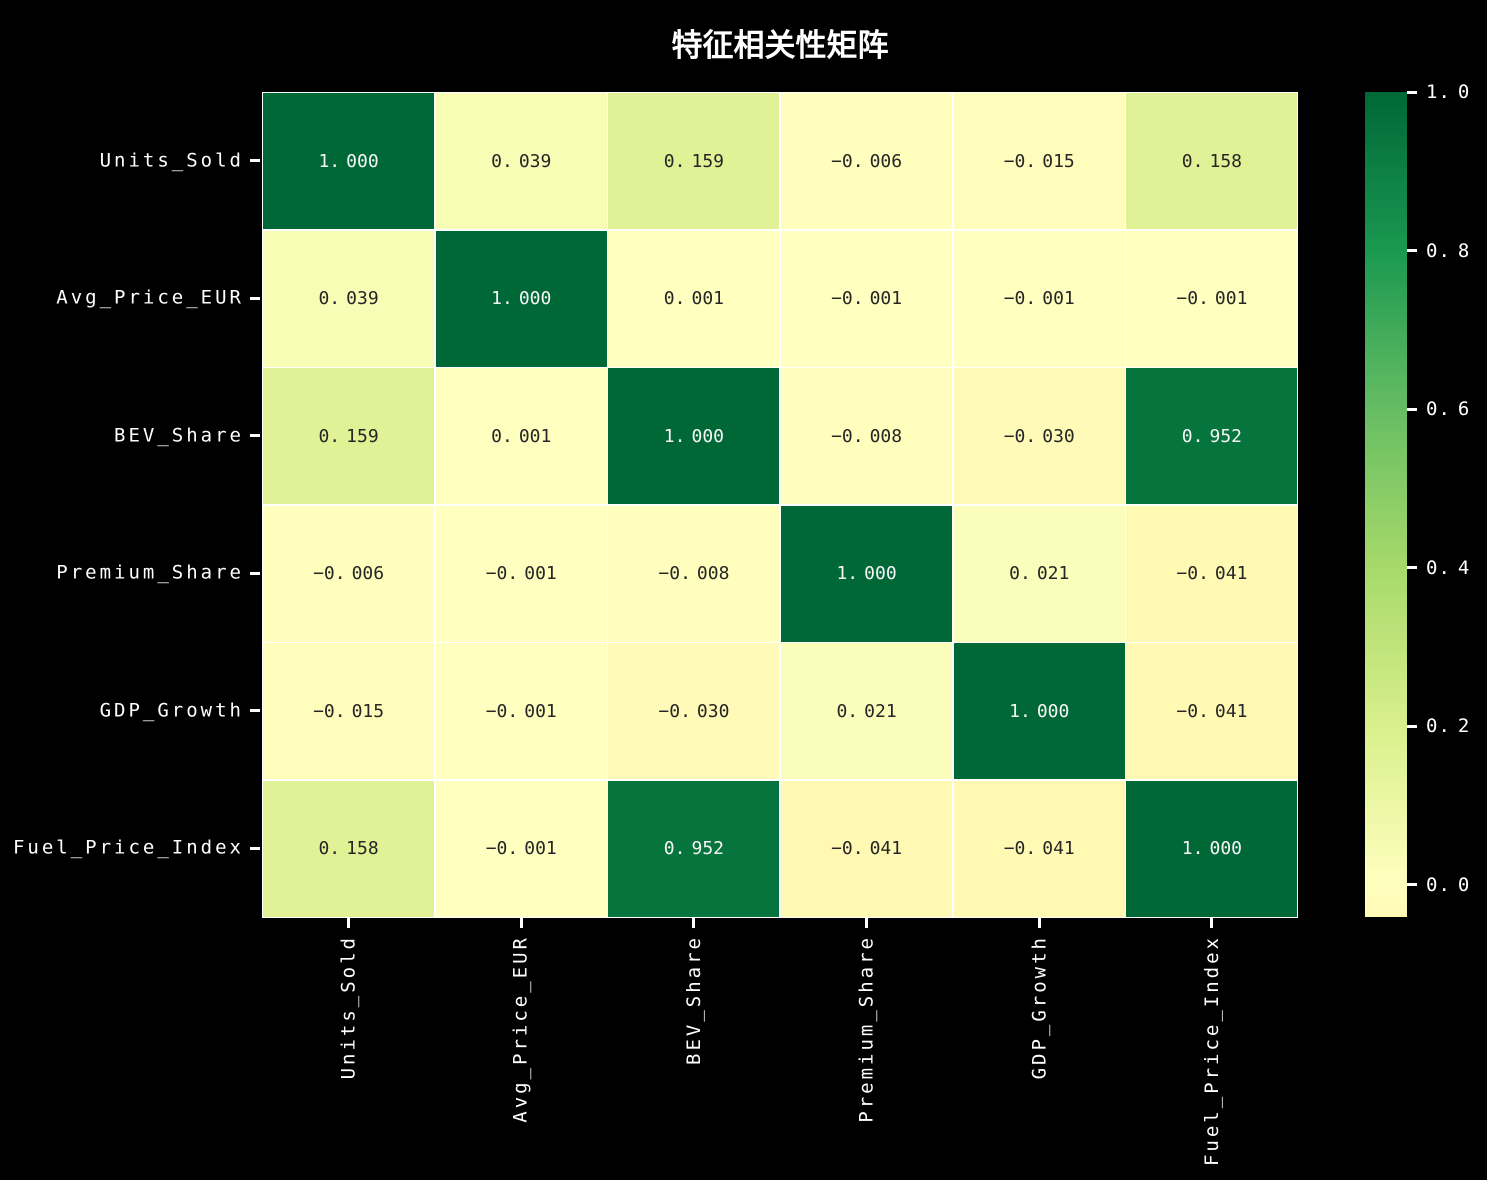  I want to click on y-axis-label: Avg_Price_EUR, so click(150, 297).